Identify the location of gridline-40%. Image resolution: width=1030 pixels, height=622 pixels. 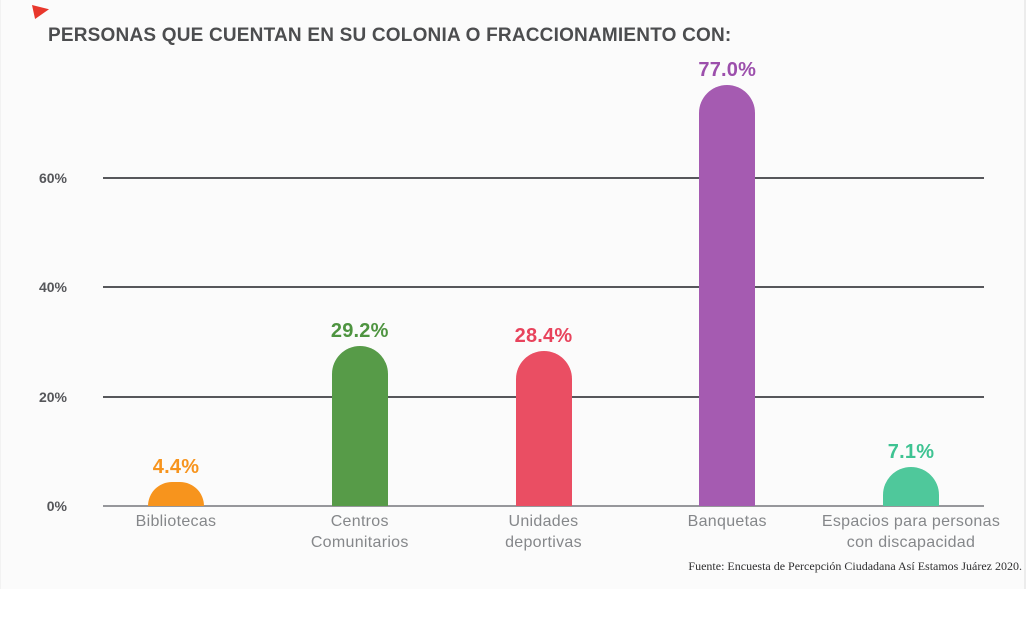
(543, 287).